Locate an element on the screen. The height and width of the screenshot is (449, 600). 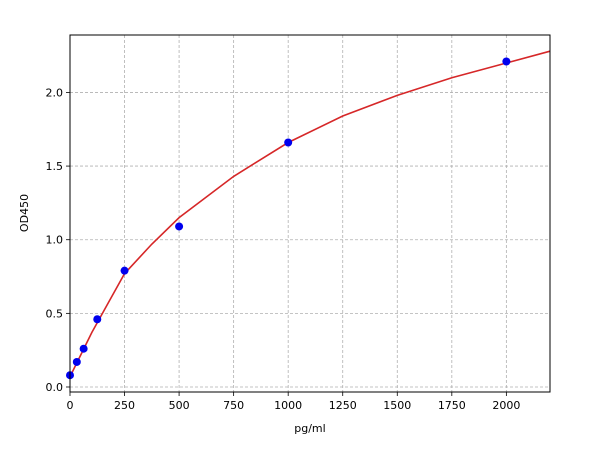
x-axis-label: pg/ml is located at coordinates (309, 428).